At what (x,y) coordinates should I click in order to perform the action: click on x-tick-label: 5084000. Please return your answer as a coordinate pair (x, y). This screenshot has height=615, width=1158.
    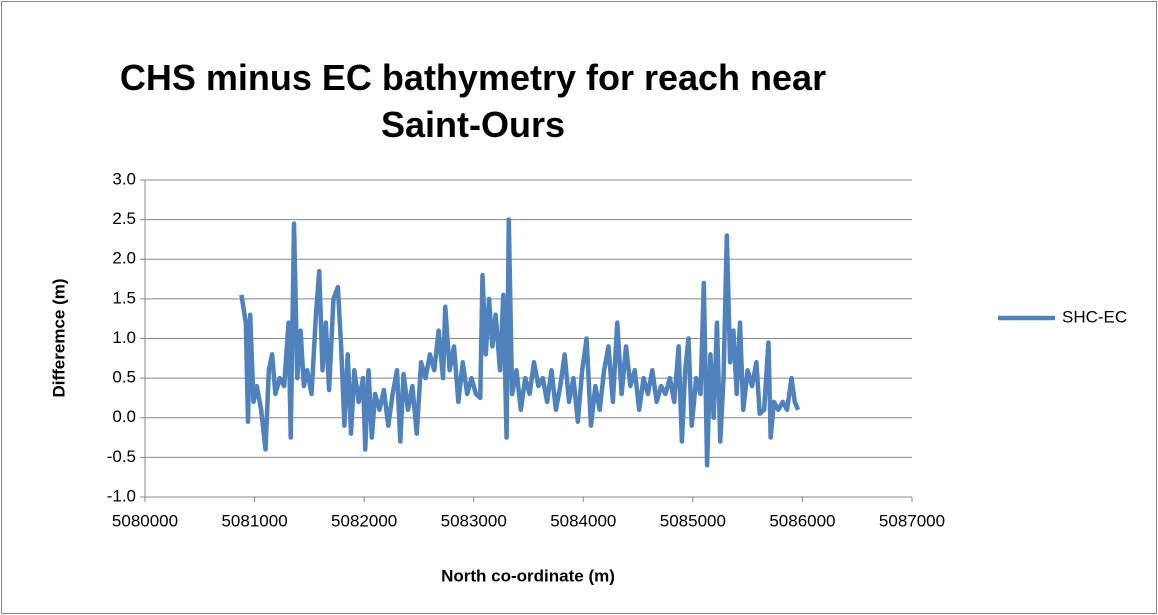
    Looking at the image, I should click on (583, 520).